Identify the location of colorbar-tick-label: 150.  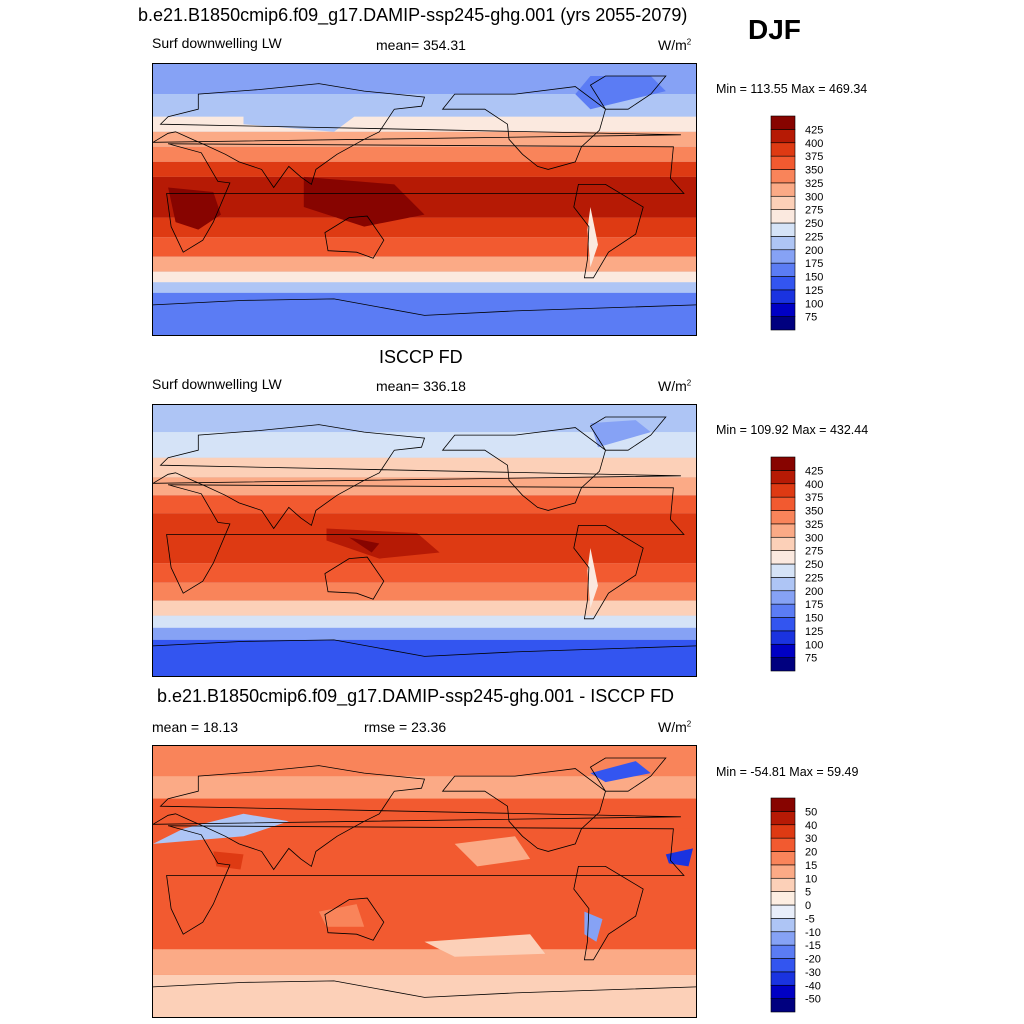
(814, 278).